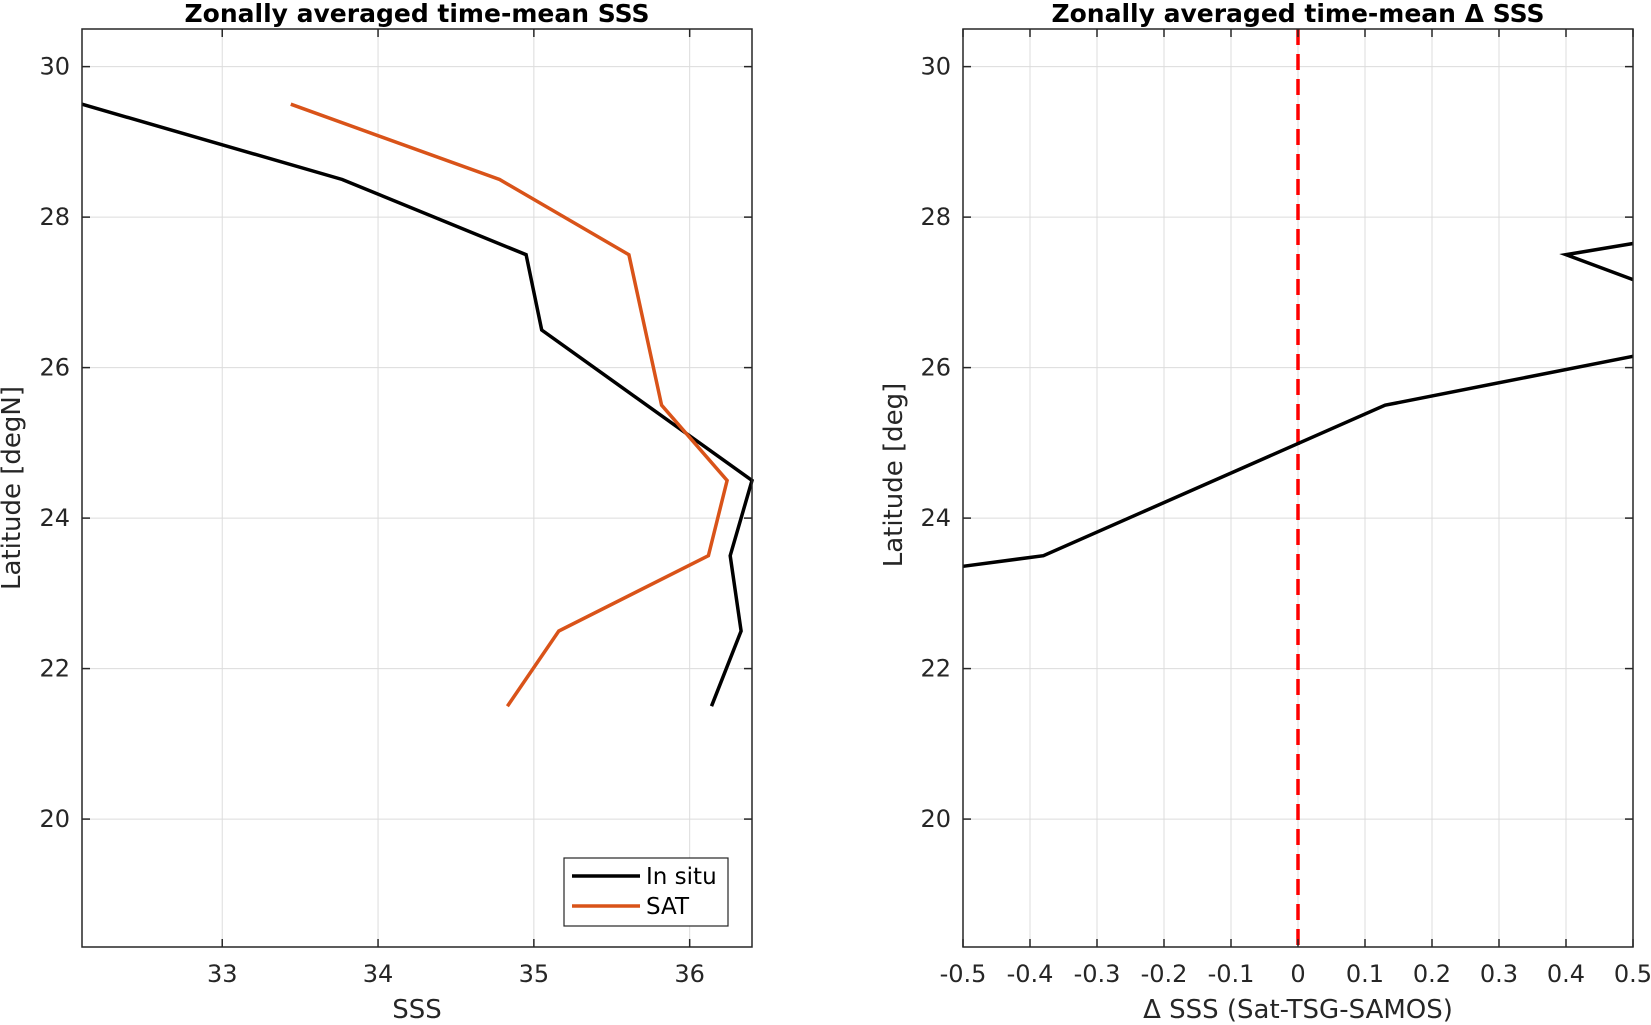 Image resolution: width=1651 pixels, height=1025 pixels. Describe the element at coordinates (935, 217) in the screenshot. I see `delta-y-tick-label-28: 28` at that location.